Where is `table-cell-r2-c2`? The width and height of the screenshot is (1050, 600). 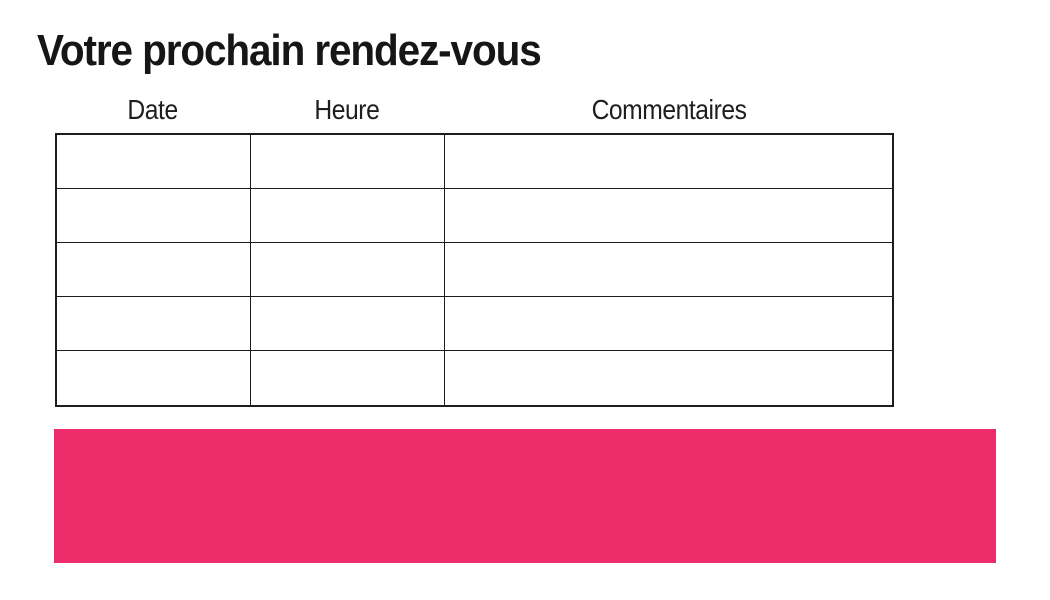 table-cell-r2-c2 is located at coordinates (348, 216).